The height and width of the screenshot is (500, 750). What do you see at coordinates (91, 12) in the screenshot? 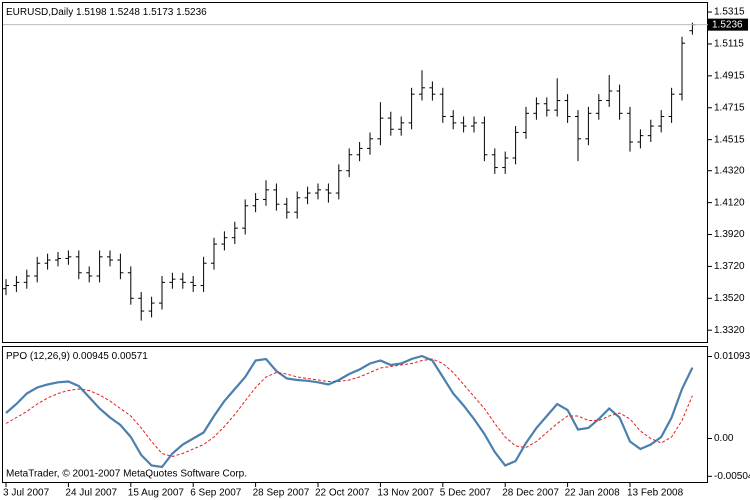
I see `last-open: 1.5198` at bounding box center [91, 12].